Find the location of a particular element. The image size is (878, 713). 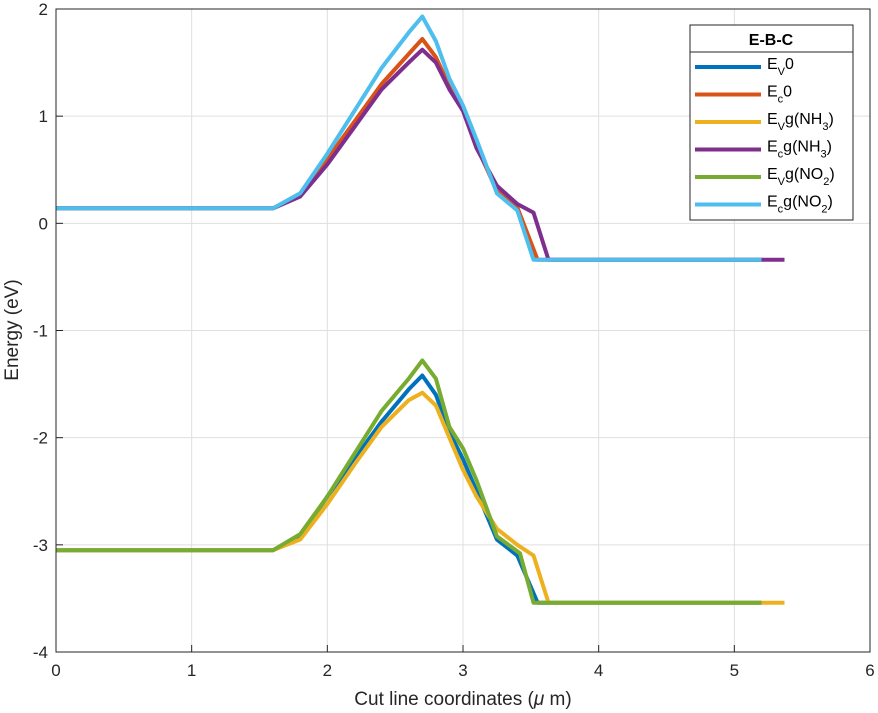

x-tick-label-3: 3 is located at coordinates (462, 670).